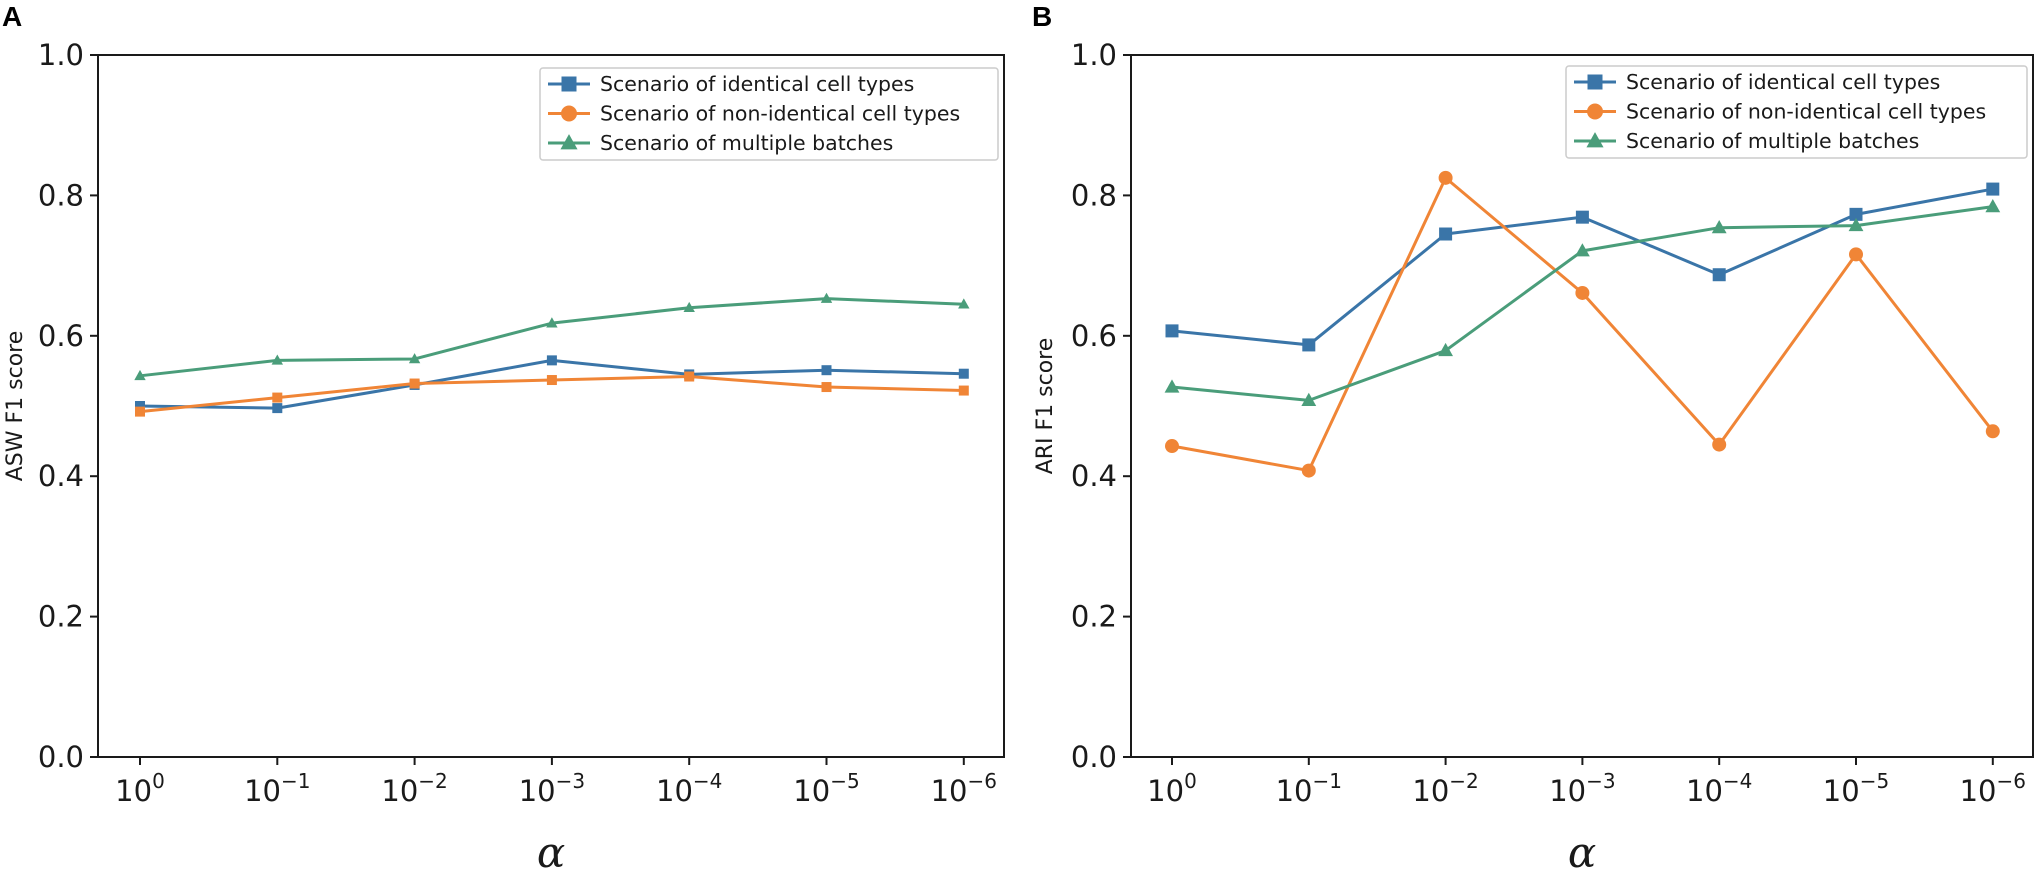 This screenshot has width=2038, height=879. I want to click on x-tick-exponent: −4, so click(707, 781).